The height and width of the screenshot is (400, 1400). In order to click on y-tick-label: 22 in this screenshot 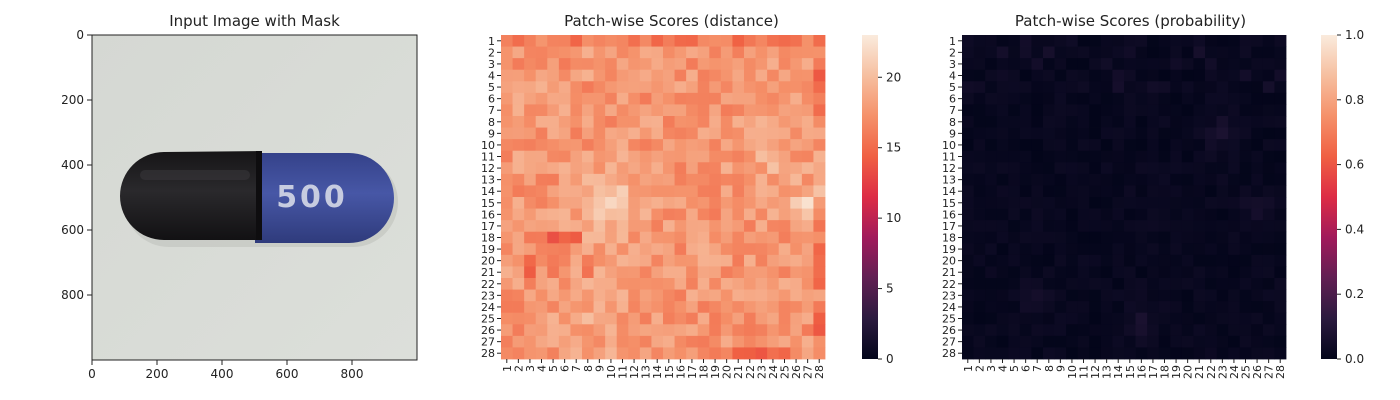, I will do `click(949, 284)`.